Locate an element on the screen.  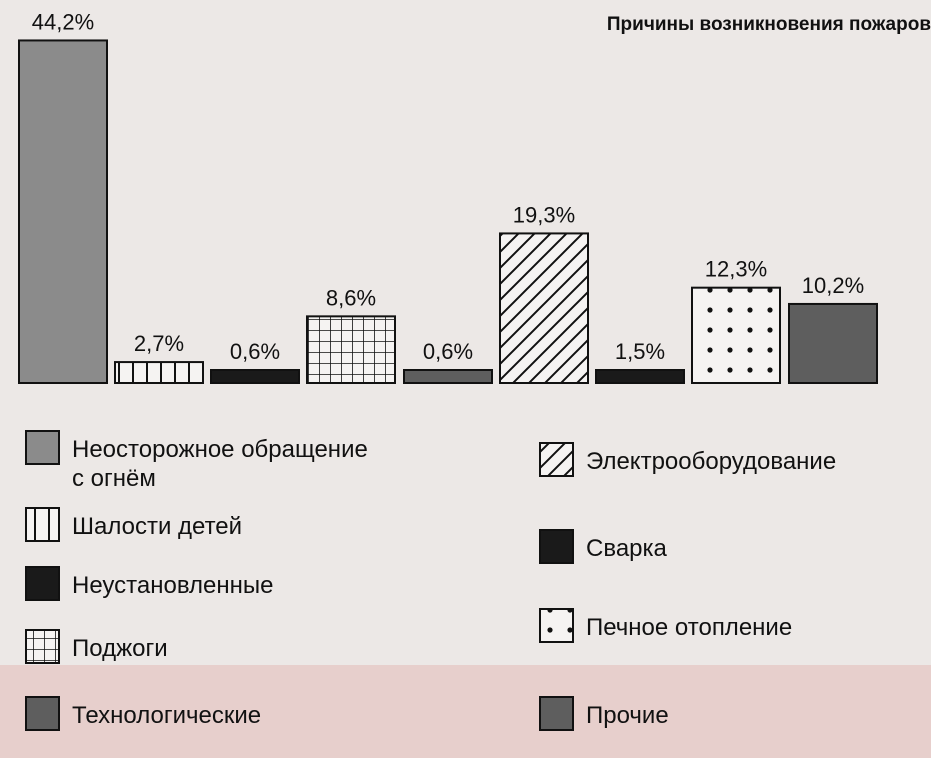
legend-item-3: Неустановленные is located at coordinates (149, 583).